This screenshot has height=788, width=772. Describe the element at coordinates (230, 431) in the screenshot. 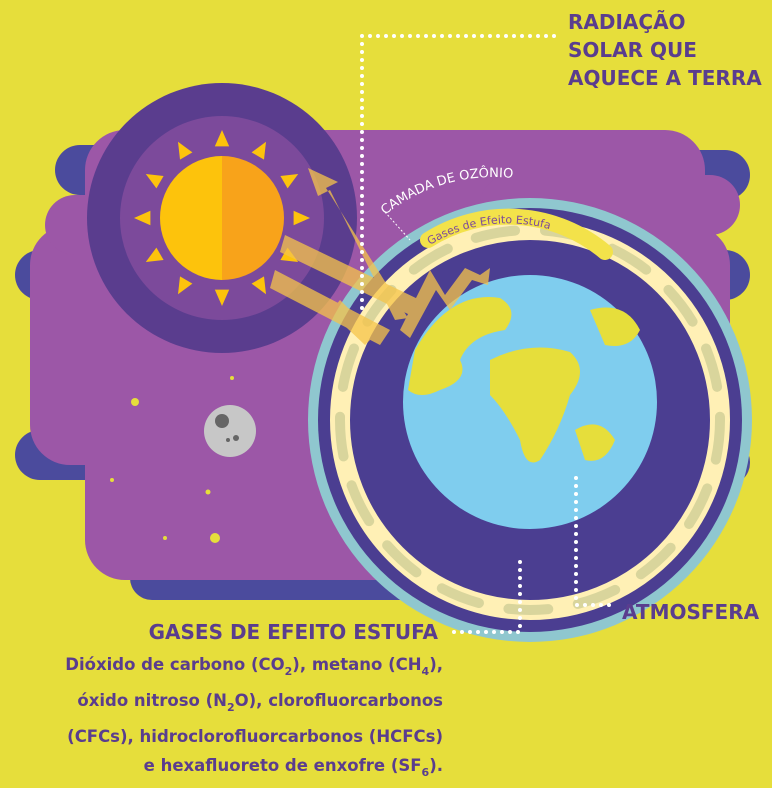

I see `moon` at that location.